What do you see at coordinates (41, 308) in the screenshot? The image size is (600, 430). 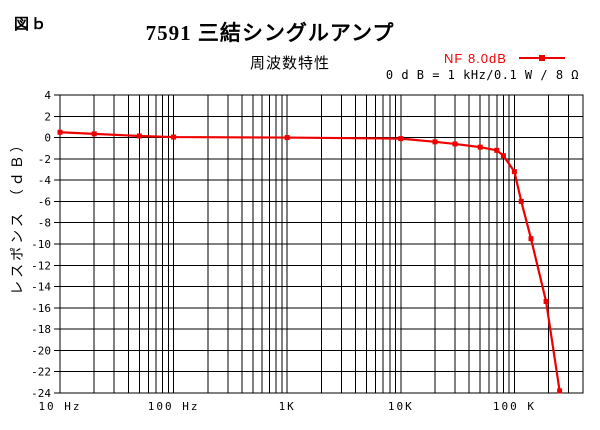 I see `y-tick-label: -16` at bounding box center [41, 308].